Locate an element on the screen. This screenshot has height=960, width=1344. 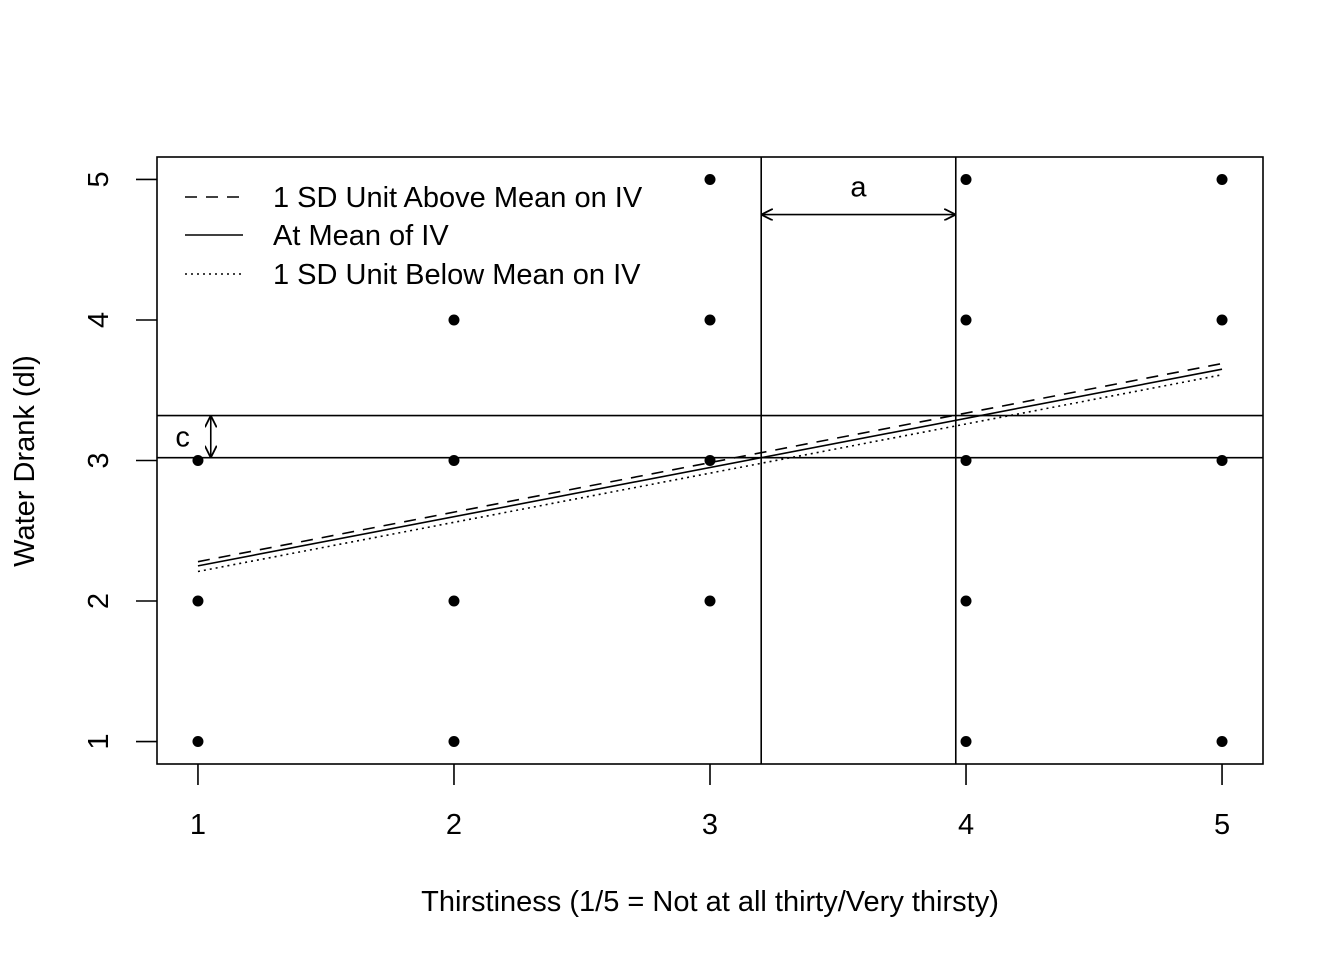
legend-label-above: 1 SD Unit Above Mean on IV is located at coordinates (458, 198).